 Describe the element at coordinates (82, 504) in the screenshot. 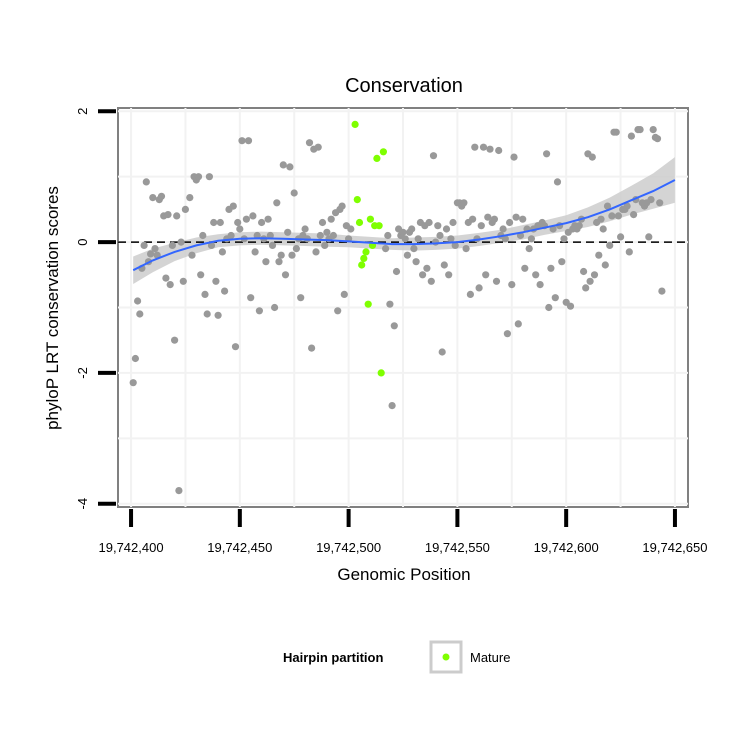

I see `y-tick-label: -4` at that location.